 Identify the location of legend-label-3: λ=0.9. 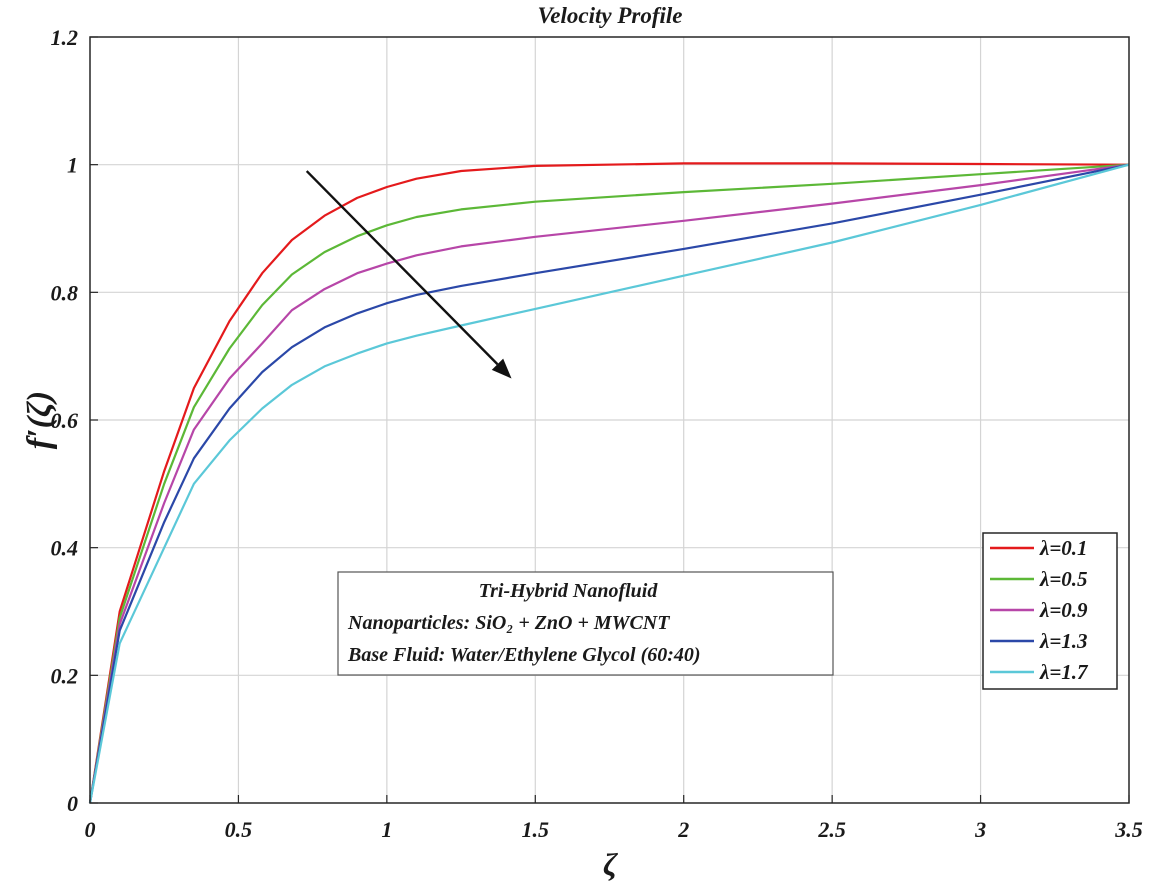
(1063, 610).